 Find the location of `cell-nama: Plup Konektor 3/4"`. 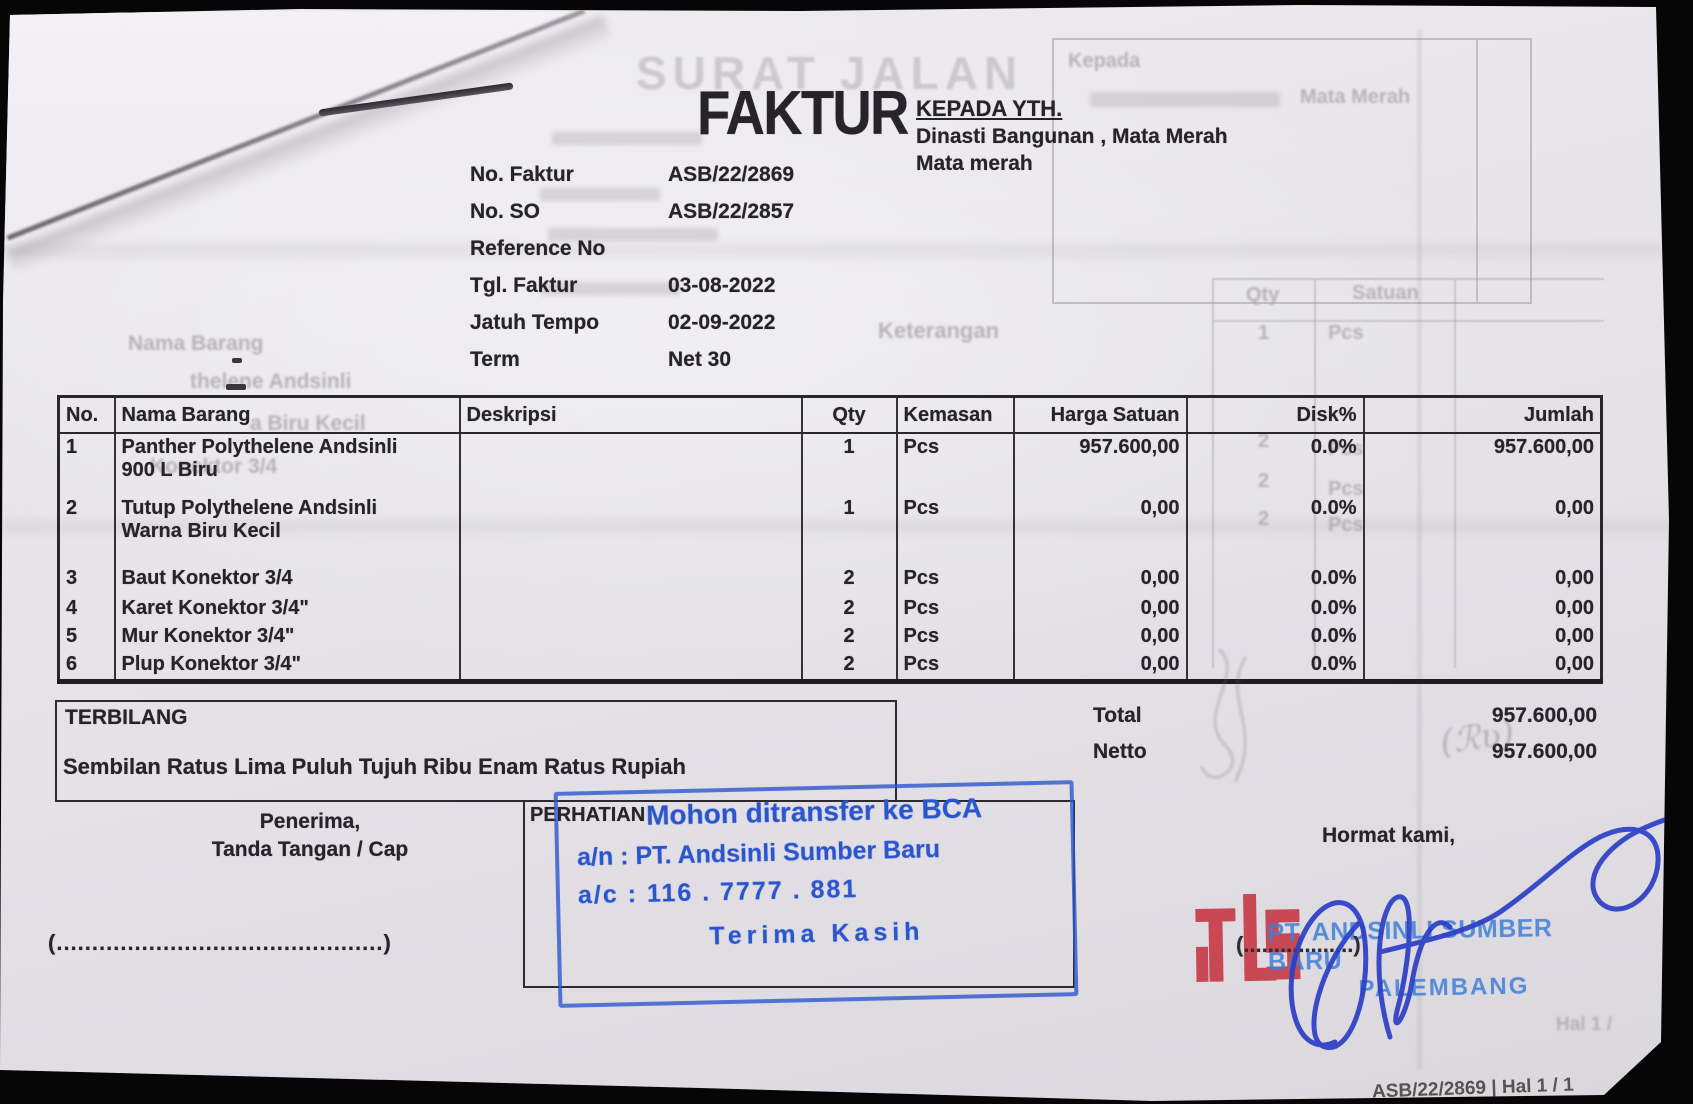

cell-nama: Plup Konektor 3/4" is located at coordinates (287, 666).